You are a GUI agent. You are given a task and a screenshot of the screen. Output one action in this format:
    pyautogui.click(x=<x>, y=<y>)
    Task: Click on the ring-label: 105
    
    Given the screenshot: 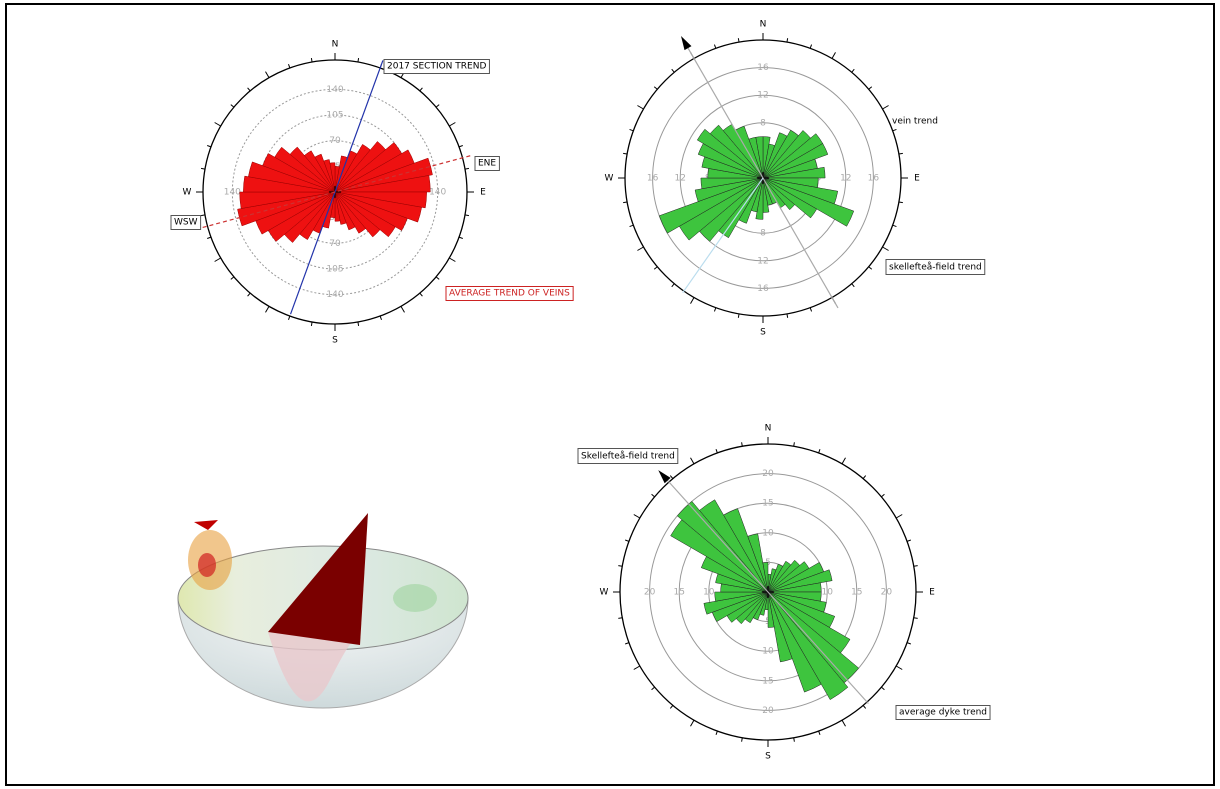 What is the action you would take?
    pyautogui.click(x=334, y=270)
    